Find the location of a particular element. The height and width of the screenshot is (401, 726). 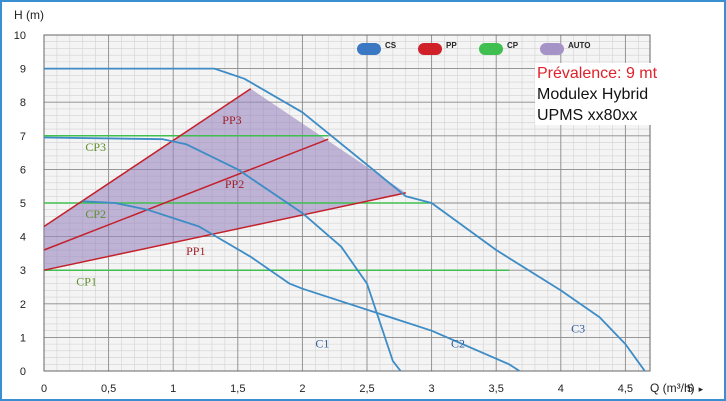

y-tick-label: 3 is located at coordinates (23, 271).